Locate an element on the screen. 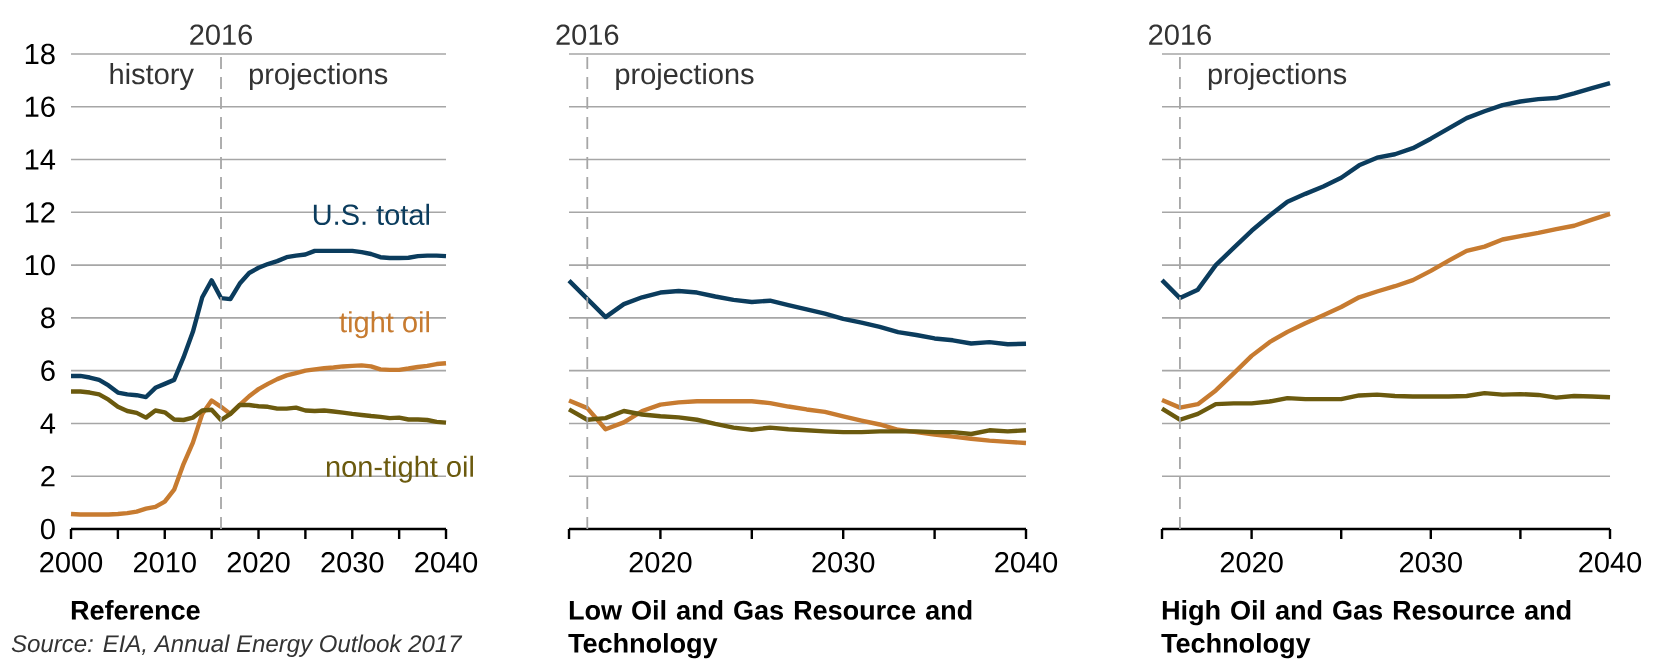 Image resolution: width=1659 pixels, height=668 pixels. source-note: Source: EIA, Annual Energy Outlook 2017 is located at coordinates (237, 645).